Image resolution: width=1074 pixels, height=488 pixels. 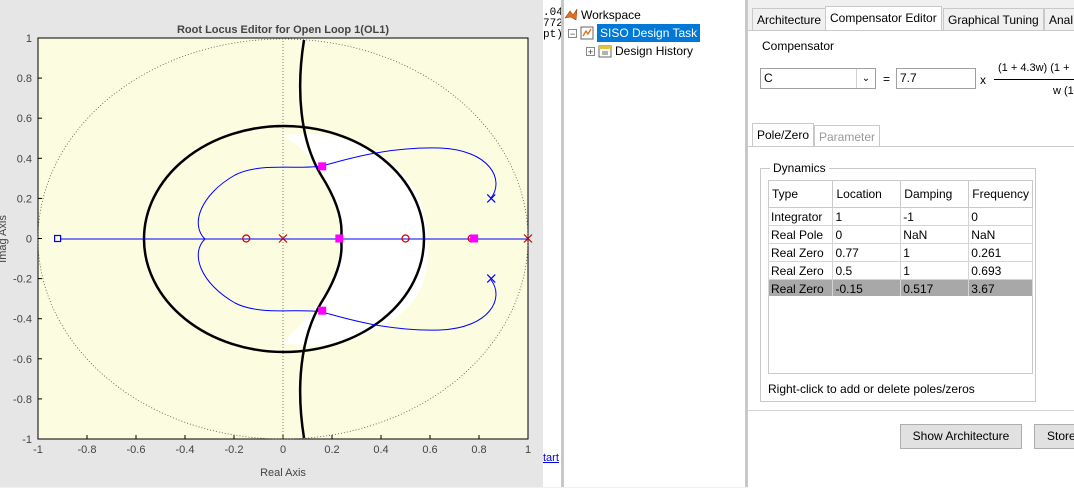 What do you see at coordinates (867, 252) in the screenshot?
I see `cell-location: 0.77` at bounding box center [867, 252].